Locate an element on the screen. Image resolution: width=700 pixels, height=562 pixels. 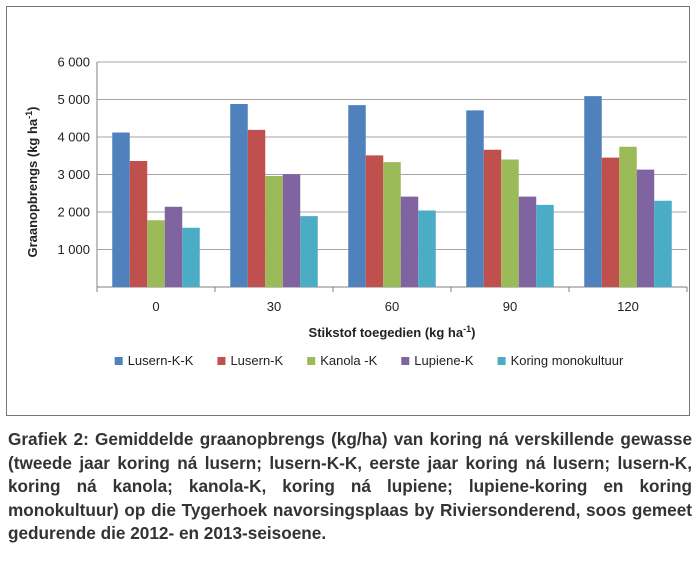
y-axis-title-main: Graanopbrengs (kg ha is located at coordinates (32, 187).